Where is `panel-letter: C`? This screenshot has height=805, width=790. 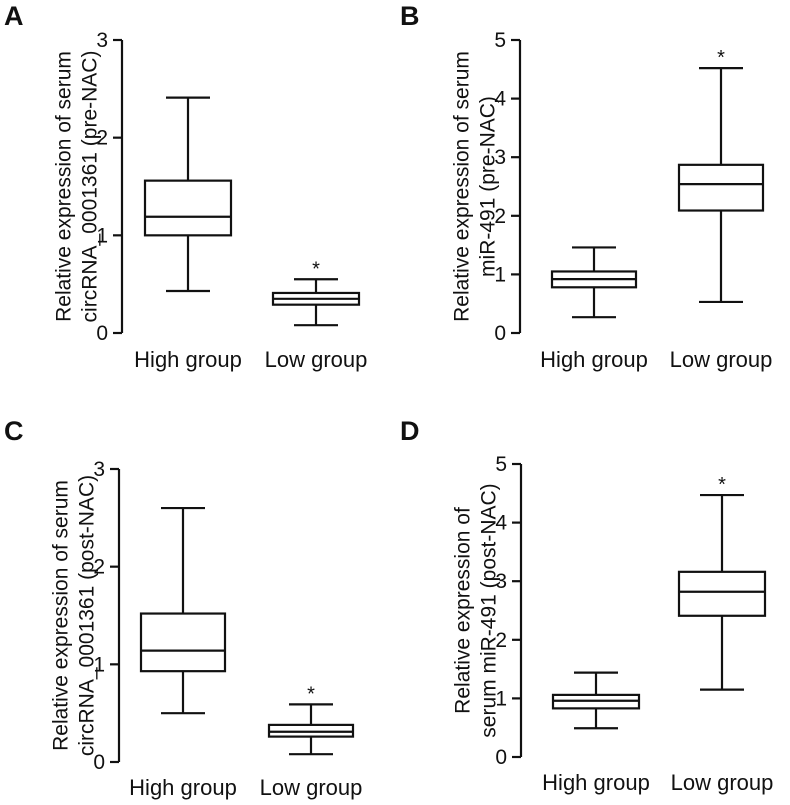
panel-letter: C is located at coordinates (14, 431).